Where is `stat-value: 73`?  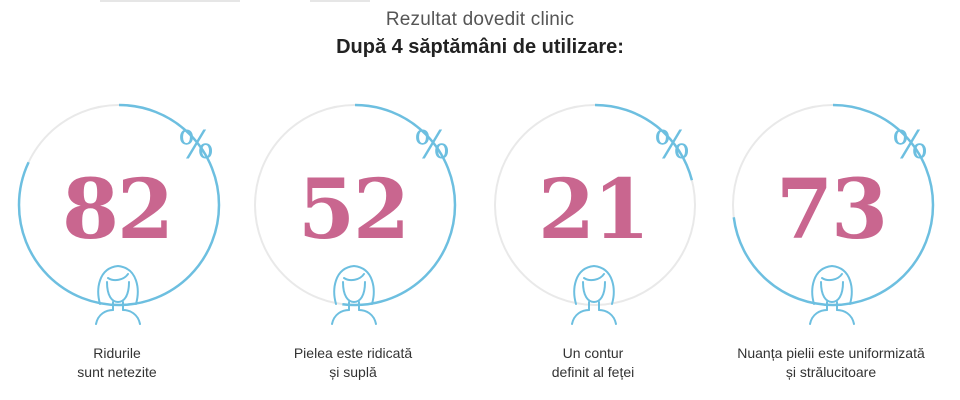 stat-value: 73 is located at coordinates (831, 210).